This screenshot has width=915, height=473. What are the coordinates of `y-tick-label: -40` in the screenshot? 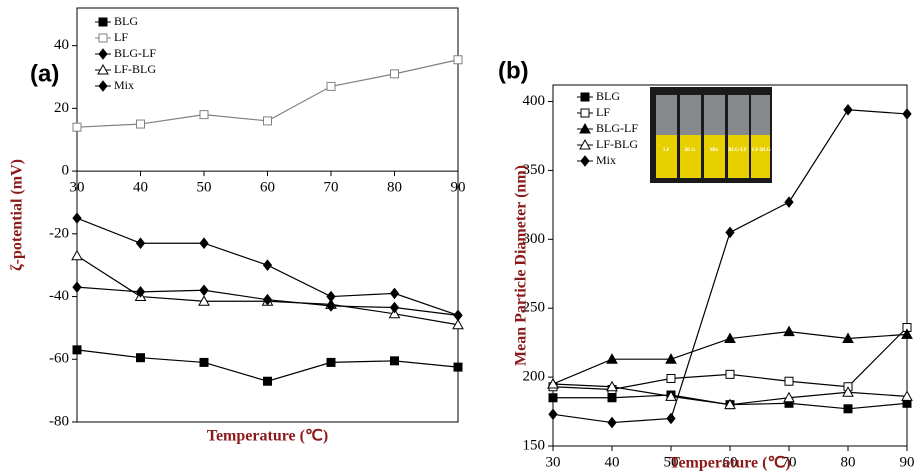 It's located at (59, 296).